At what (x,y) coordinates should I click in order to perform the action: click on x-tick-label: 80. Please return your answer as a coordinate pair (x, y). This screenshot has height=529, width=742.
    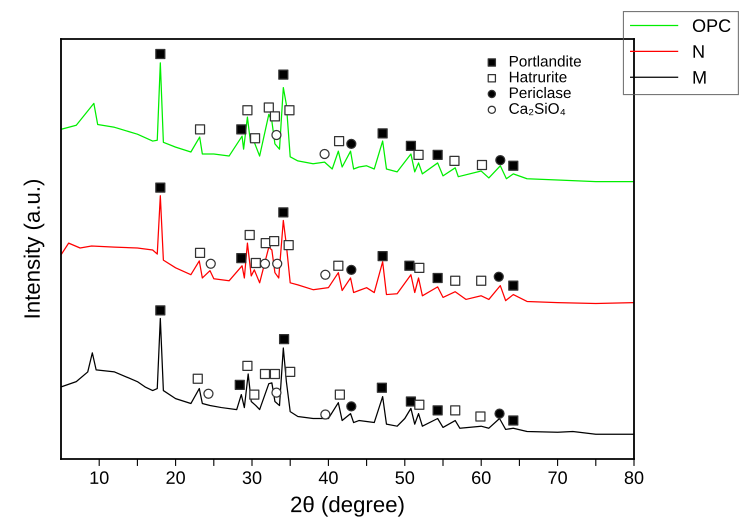
    Looking at the image, I should click on (634, 477).